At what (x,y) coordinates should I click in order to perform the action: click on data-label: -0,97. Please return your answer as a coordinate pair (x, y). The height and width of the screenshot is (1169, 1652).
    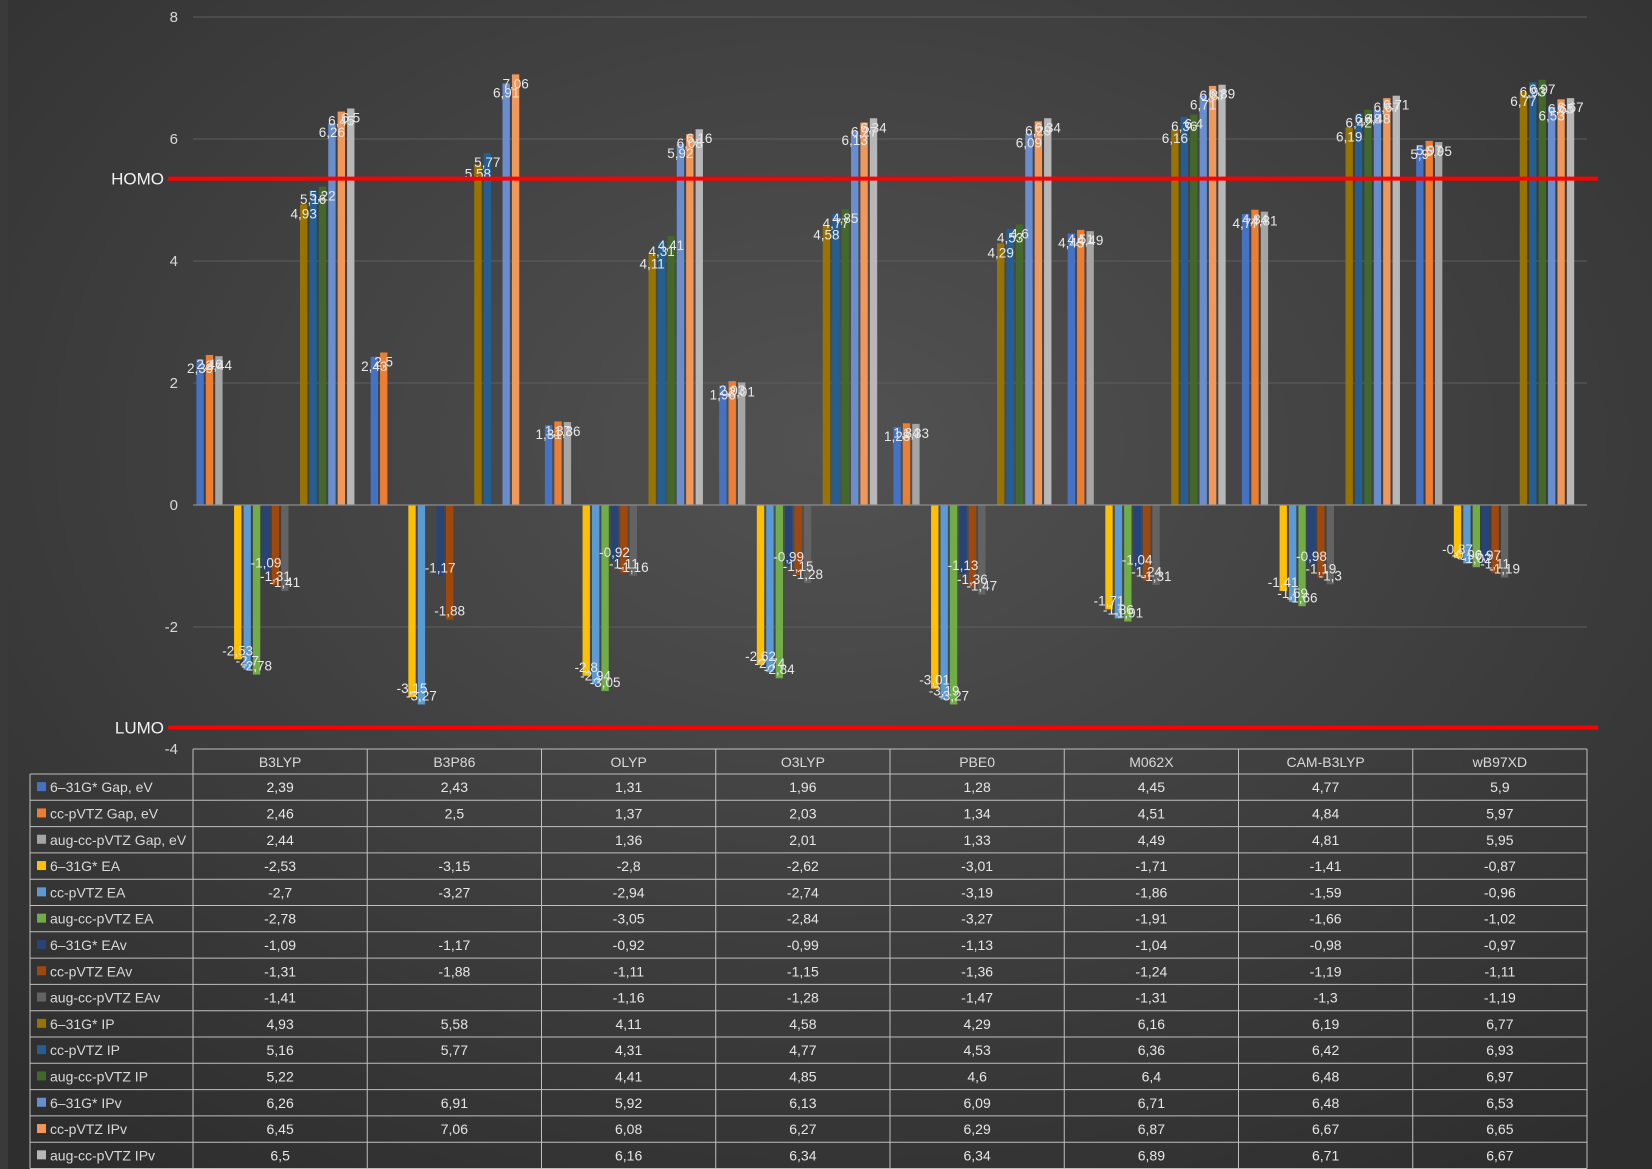
    Looking at the image, I should click on (1485, 555).